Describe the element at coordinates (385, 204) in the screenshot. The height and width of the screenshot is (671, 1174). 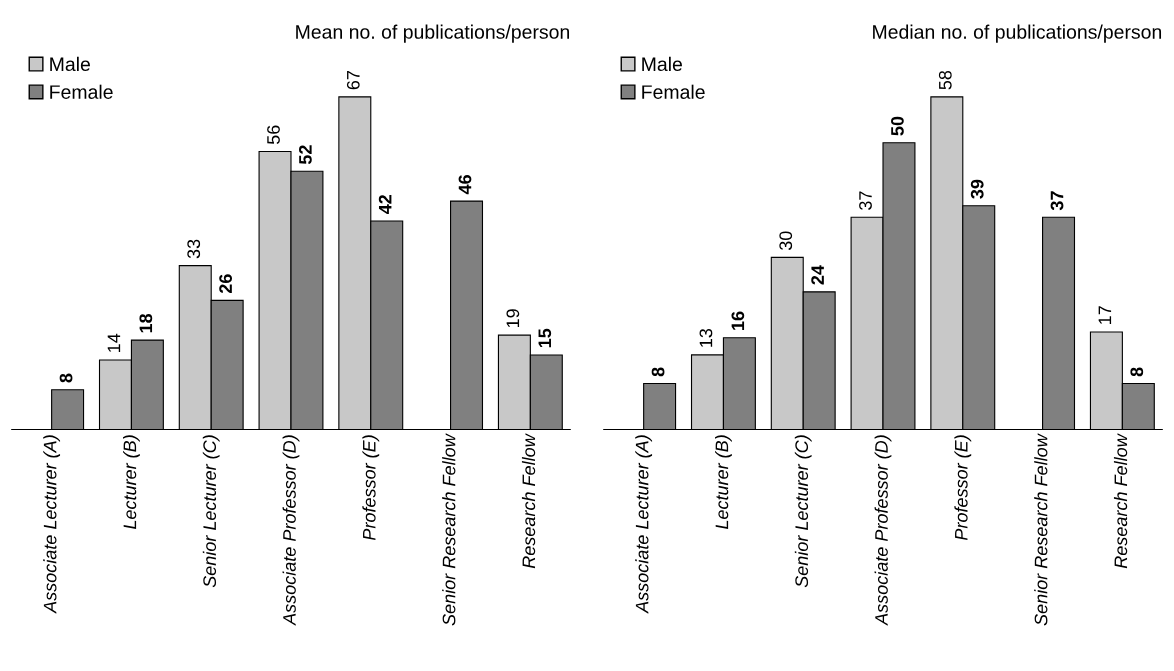
I see `data-label: 42` at that location.